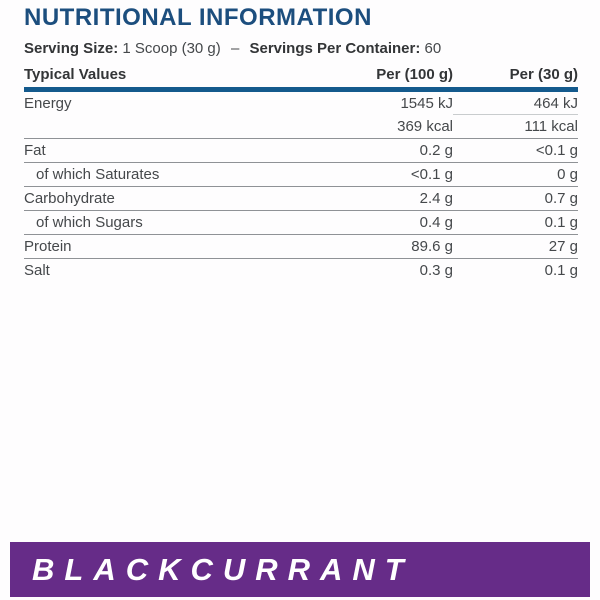 The width and height of the screenshot is (600, 600). I want to click on energy-kj-underline, so click(515, 114).